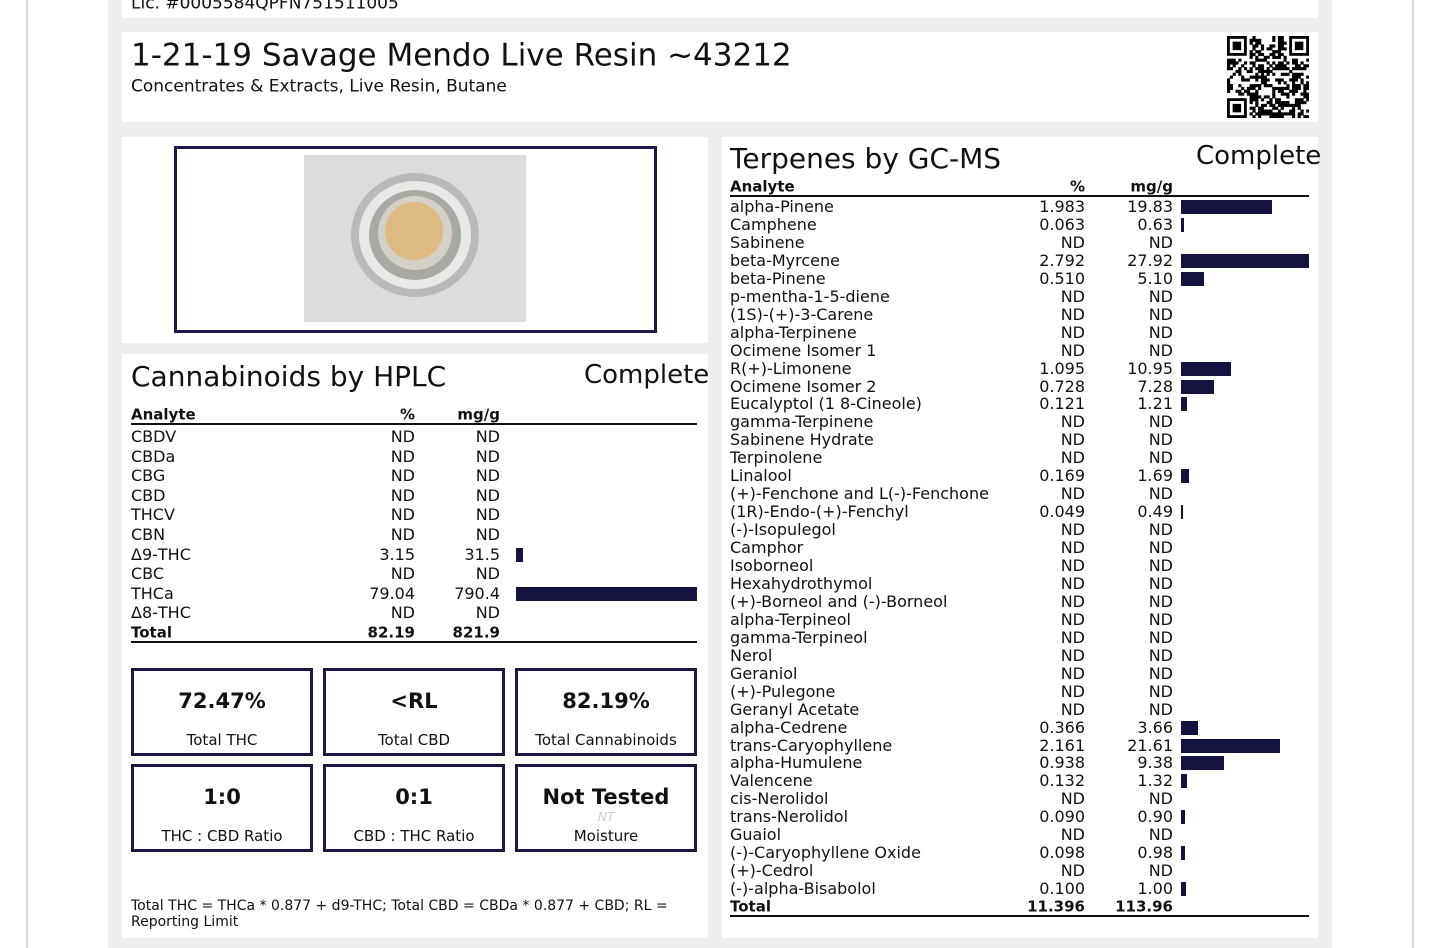 This screenshot has width=1440, height=948. Describe the element at coordinates (790, 619) in the screenshot. I see `analyte: alpha-Terpineol` at that location.